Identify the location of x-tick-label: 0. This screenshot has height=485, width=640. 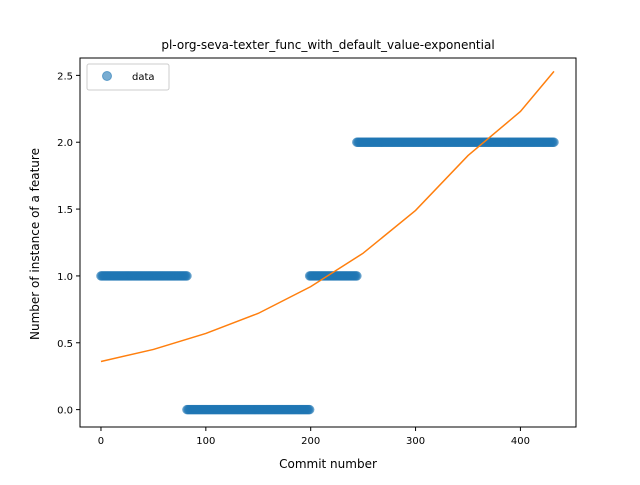
(101, 441).